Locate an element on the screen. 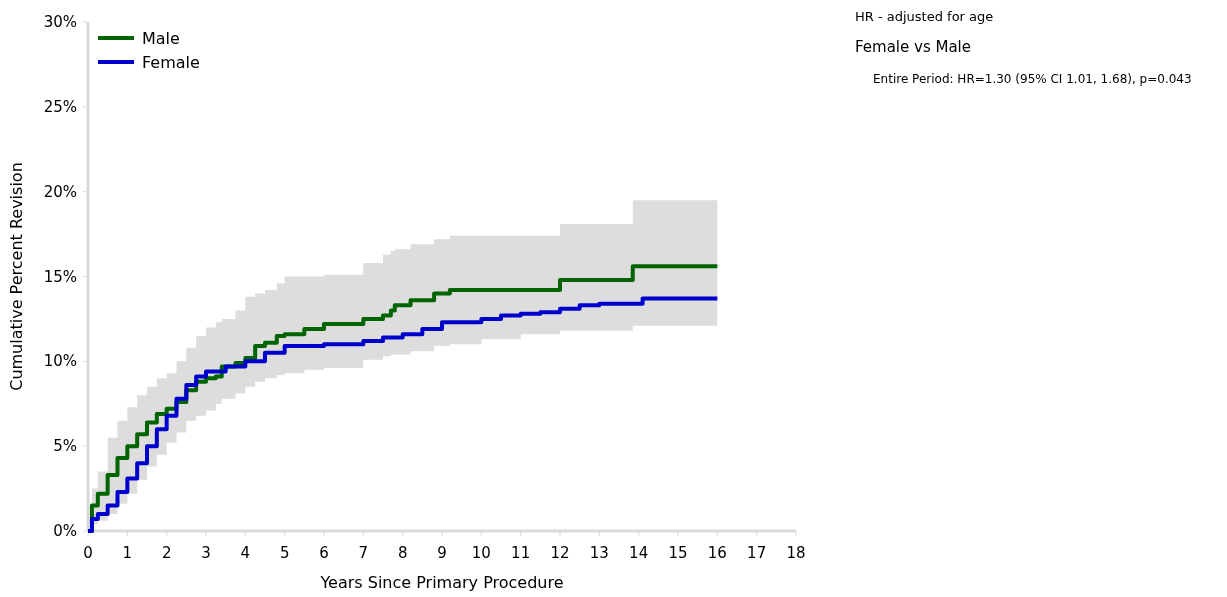 This screenshot has height=597, width=1227. x-tick-label: 6 is located at coordinates (324, 553).